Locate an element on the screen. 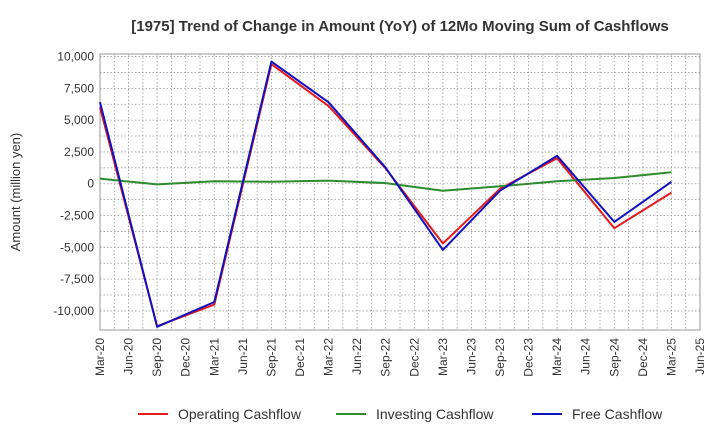  y-tick-label: 0 is located at coordinates (90, 184).